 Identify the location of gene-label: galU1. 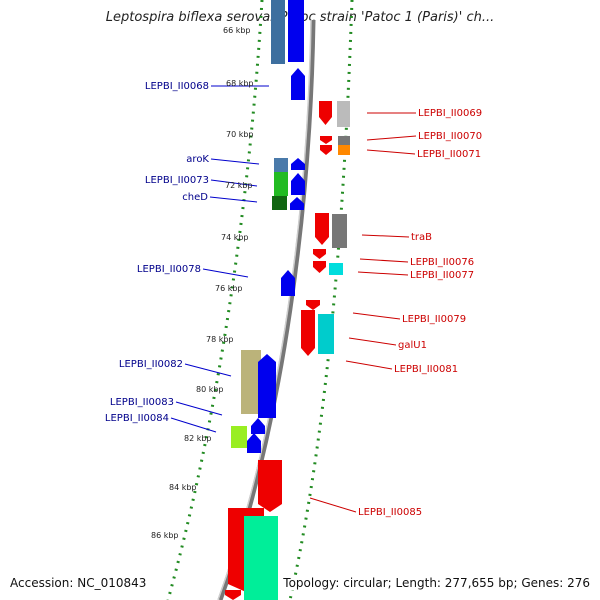
(412, 345).